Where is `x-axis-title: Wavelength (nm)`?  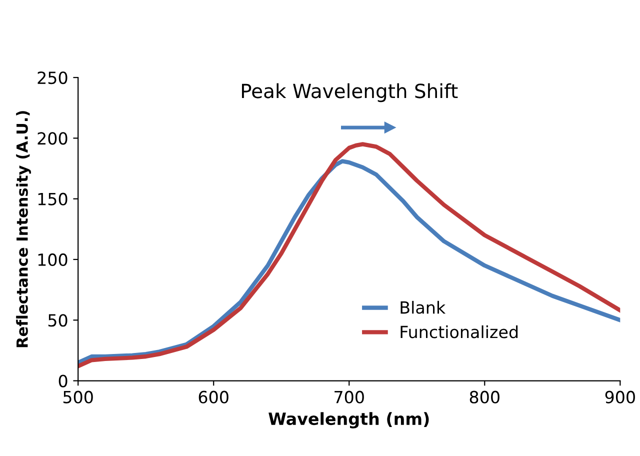
x-axis-title: Wavelength (nm) is located at coordinates (348, 420).